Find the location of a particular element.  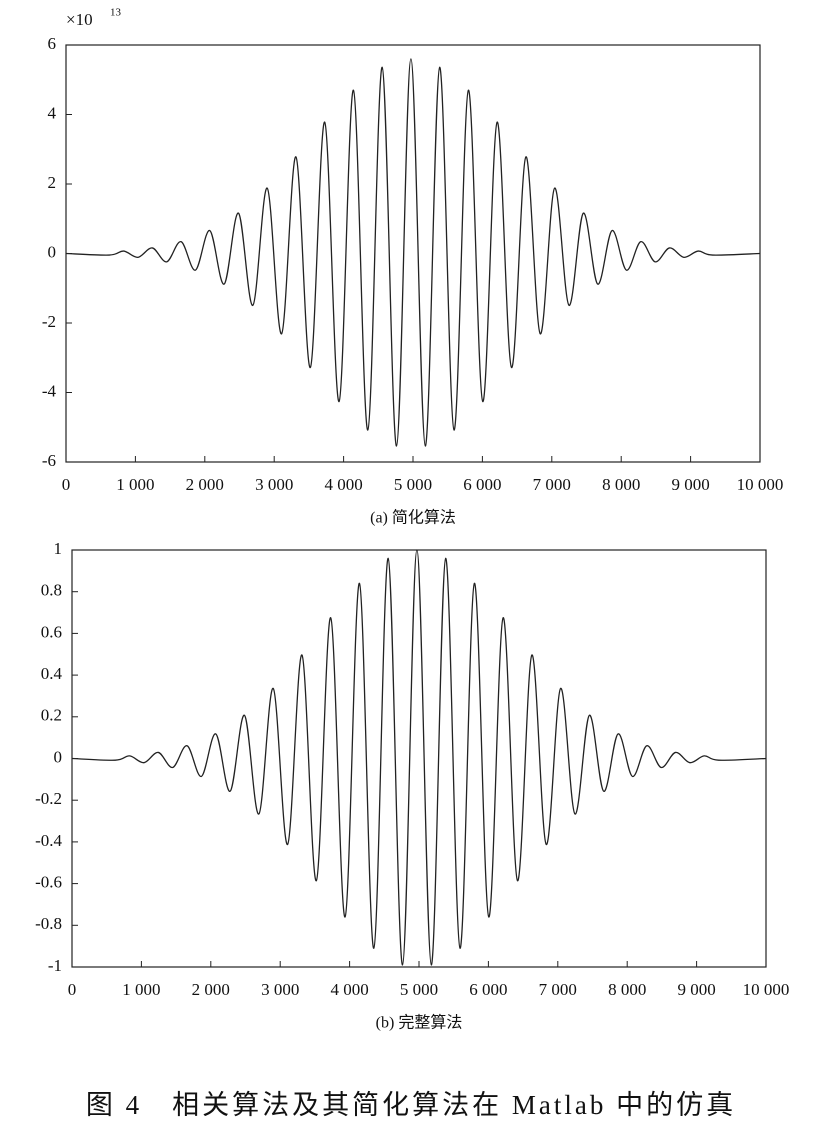

y-tick-label: 0.8 is located at coordinates (51, 590).